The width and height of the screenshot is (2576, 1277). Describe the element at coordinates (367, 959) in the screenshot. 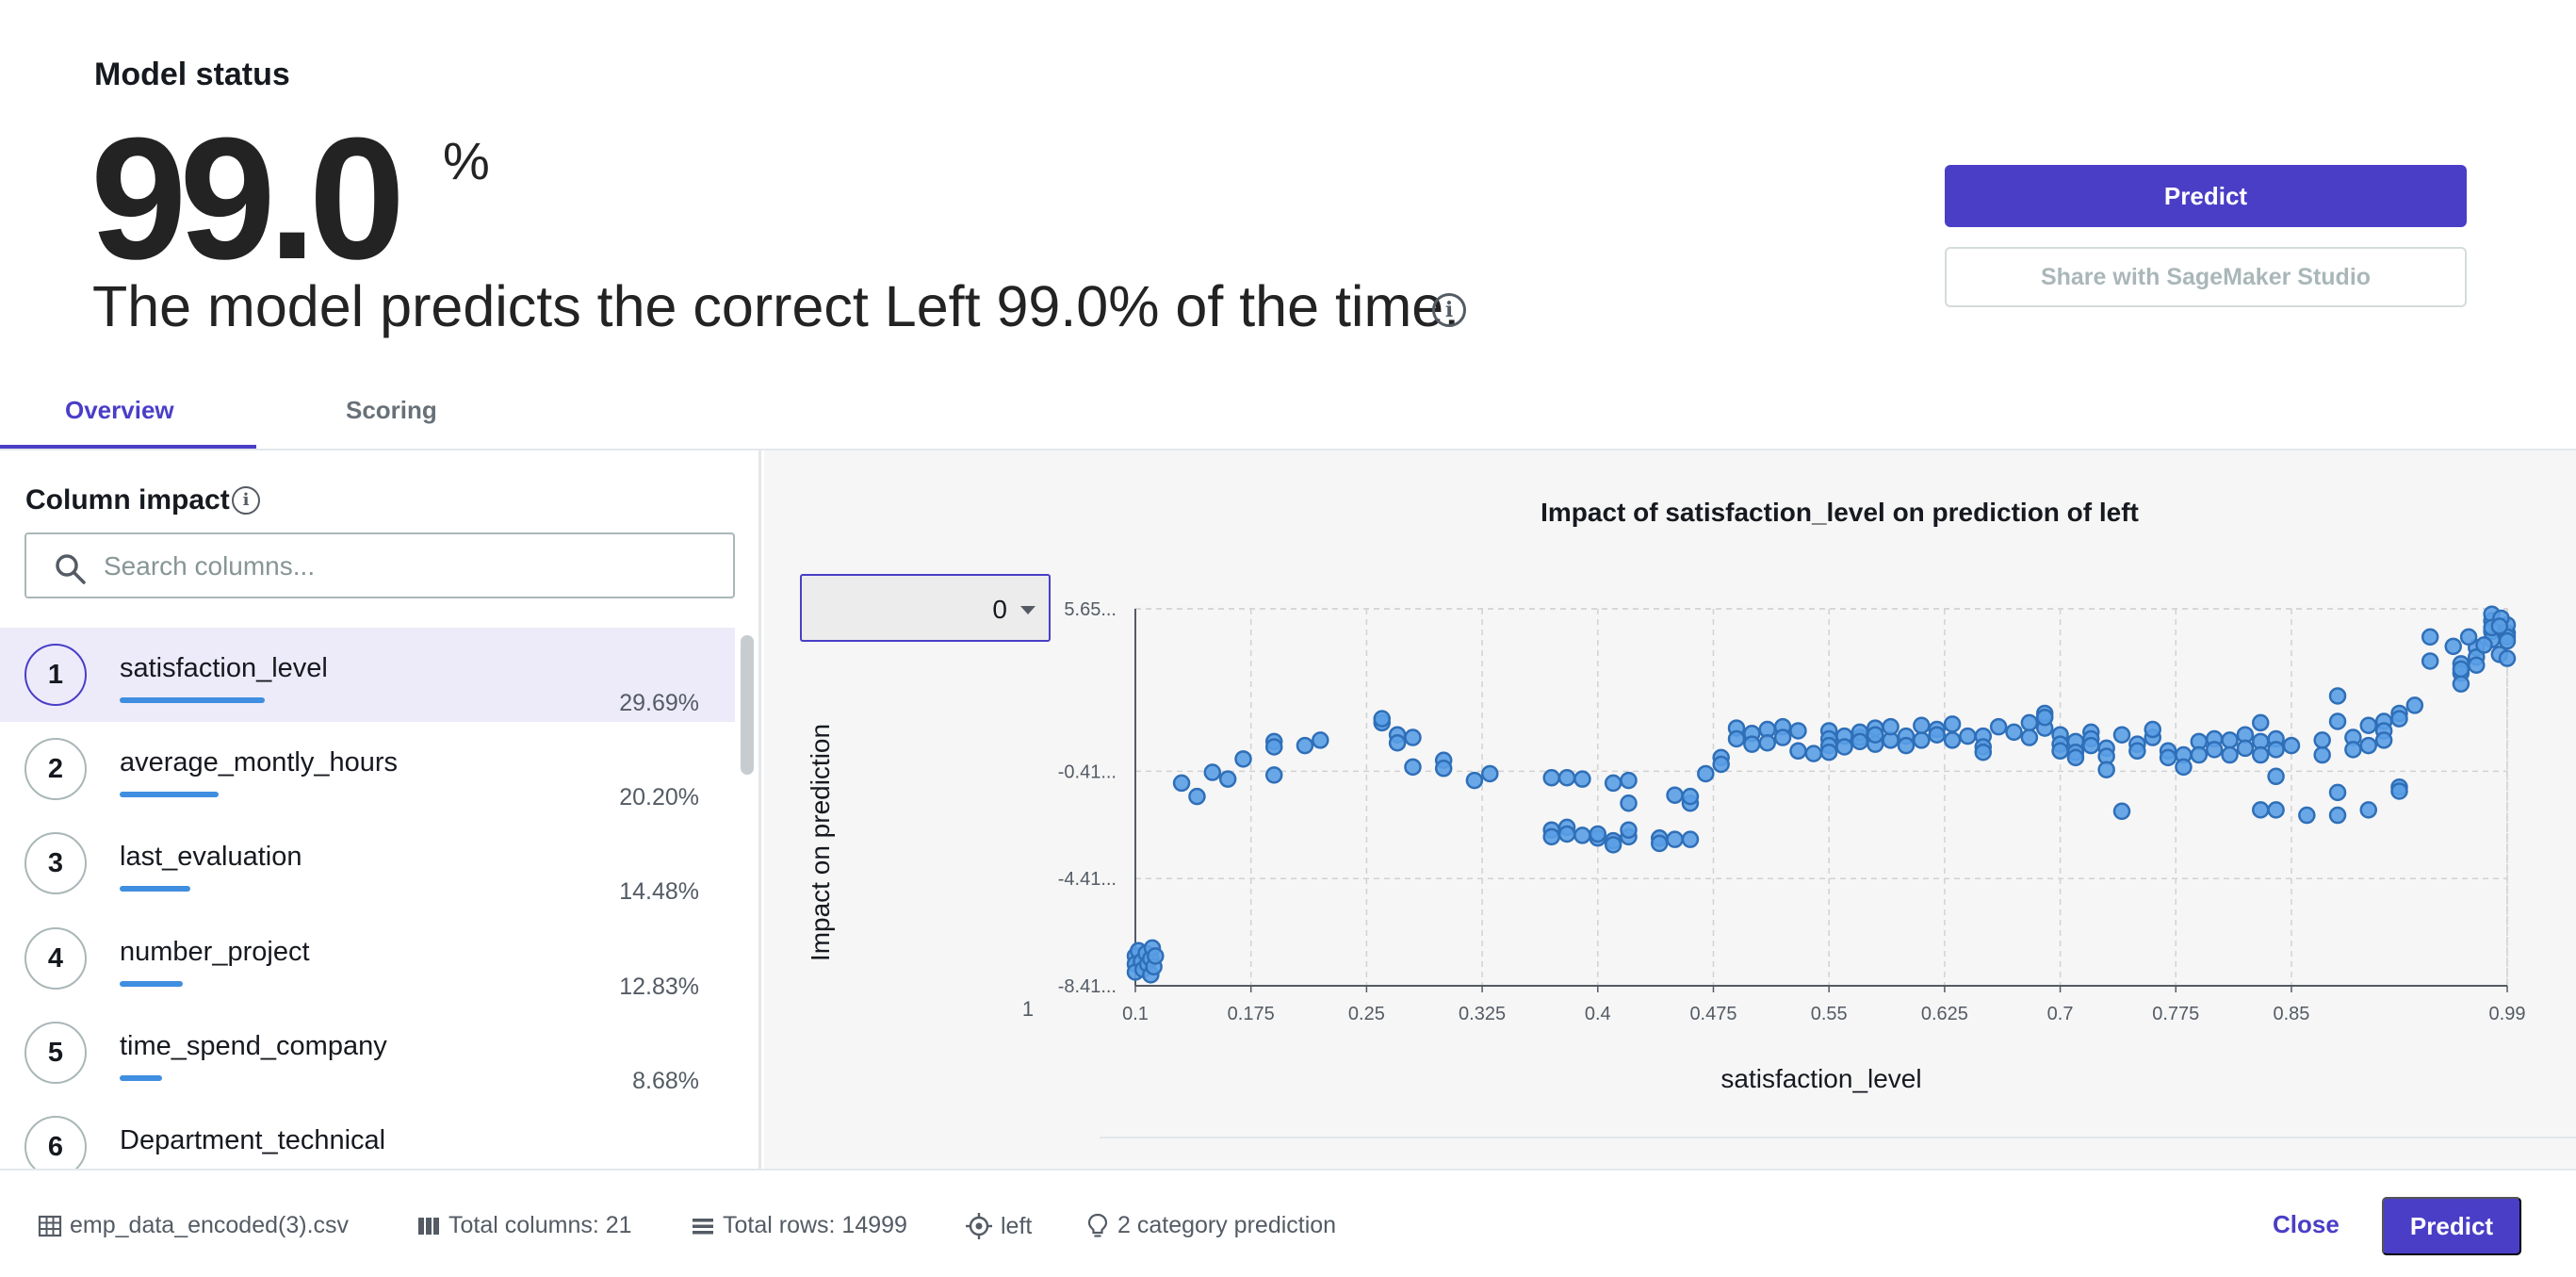

I see `list-item: 4 number_project 12.83%` at that location.